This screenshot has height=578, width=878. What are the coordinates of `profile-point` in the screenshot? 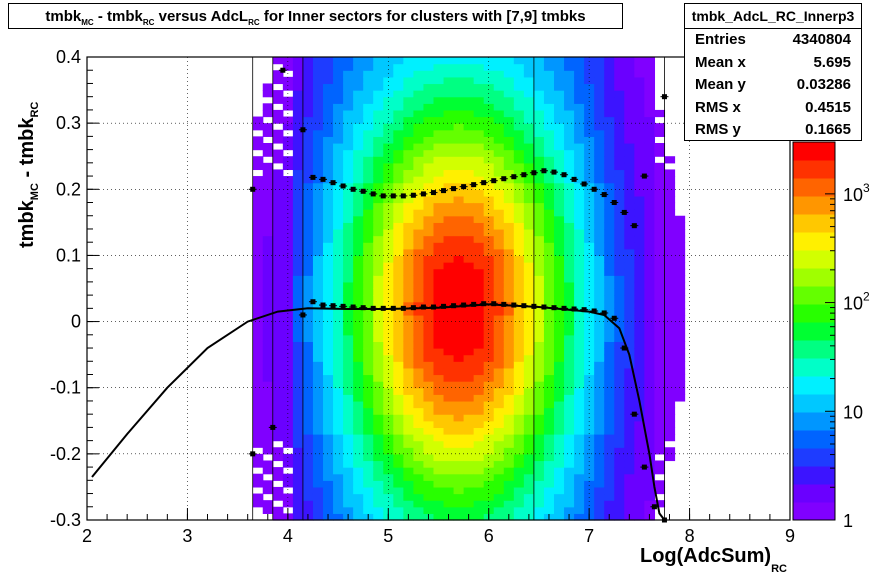 It's located at (484, 304).